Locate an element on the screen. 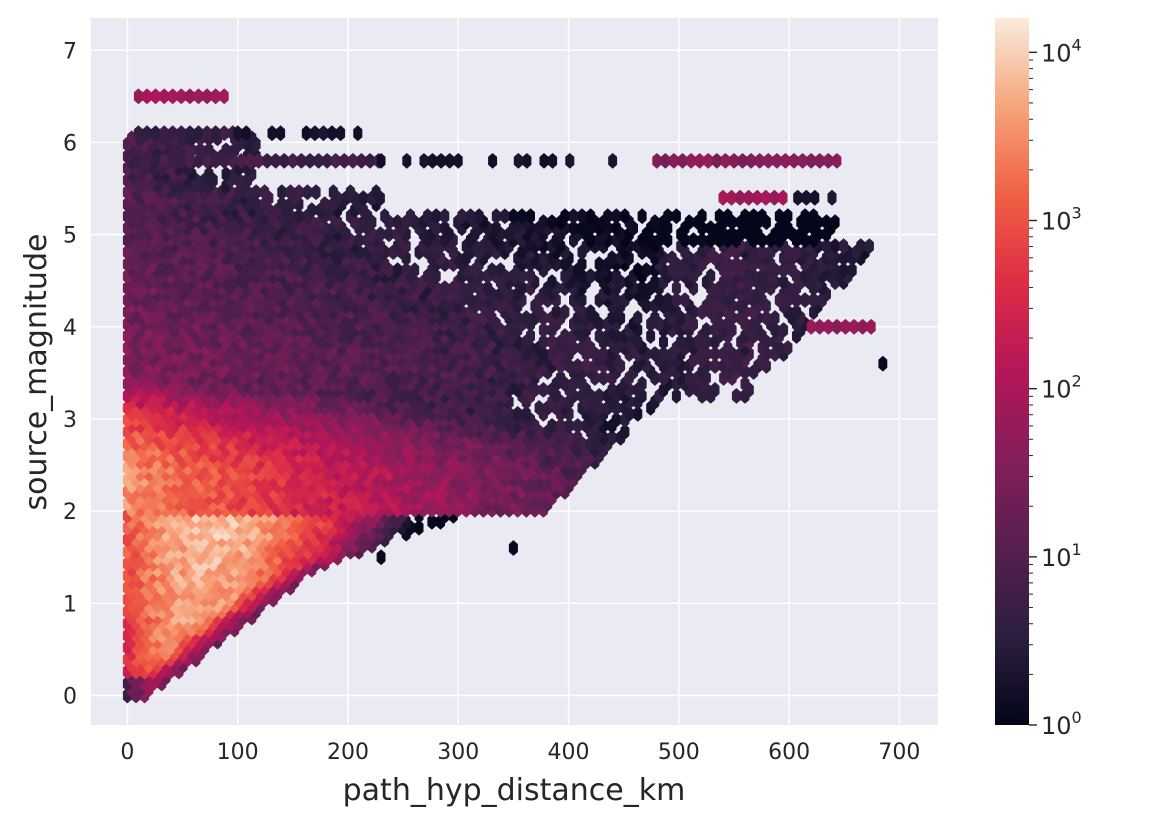  colorbar-tick-label: 10¹ is located at coordinates (1061, 556).